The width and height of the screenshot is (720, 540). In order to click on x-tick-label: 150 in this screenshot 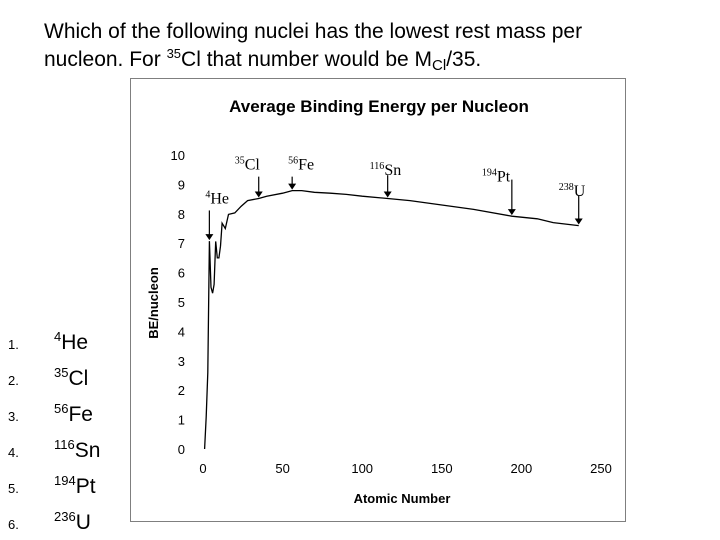, I will do `click(442, 468)`.